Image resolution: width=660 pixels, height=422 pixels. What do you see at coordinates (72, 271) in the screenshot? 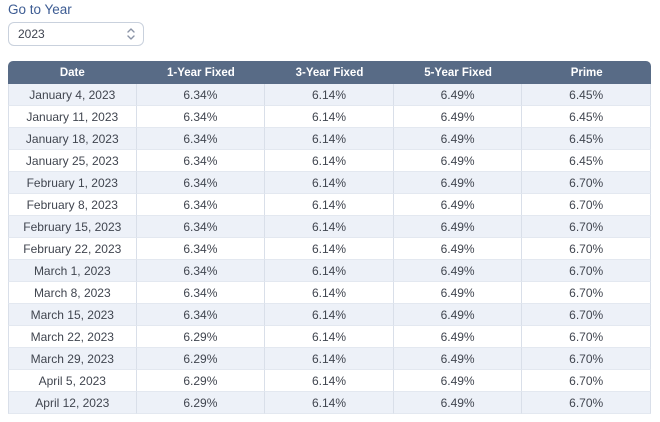
I see `date-cell: March 1, 2023` at bounding box center [72, 271].